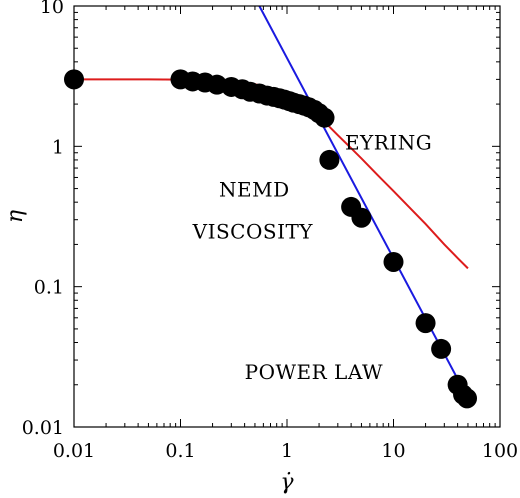 This screenshot has width=520, height=498. I want to click on y-tick-label: 1, so click(58, 147).